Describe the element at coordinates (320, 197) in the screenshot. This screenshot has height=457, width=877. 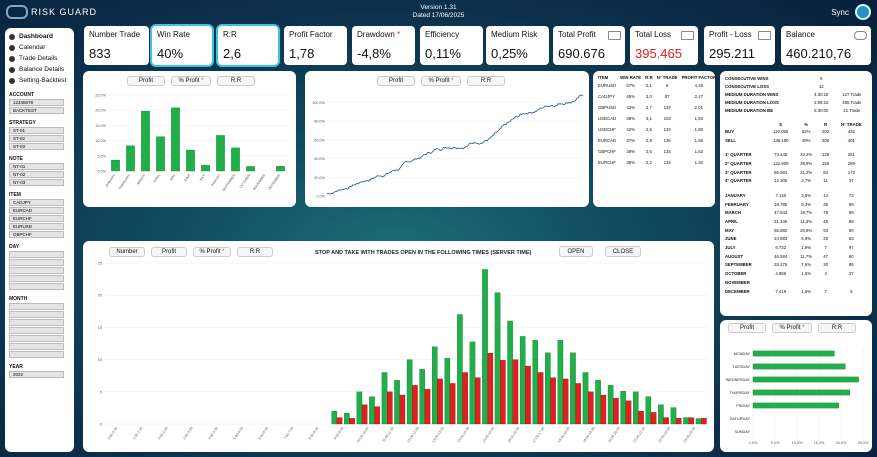
I see `y-tick-label: 0,0%` at that location.